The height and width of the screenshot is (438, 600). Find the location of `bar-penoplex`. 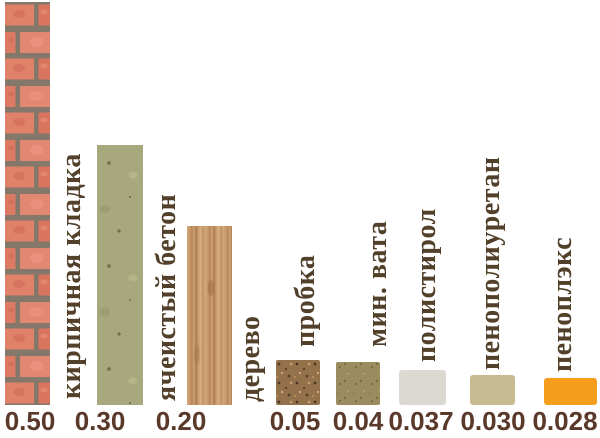

bar-penoplex is located at coordinates (570, 391).